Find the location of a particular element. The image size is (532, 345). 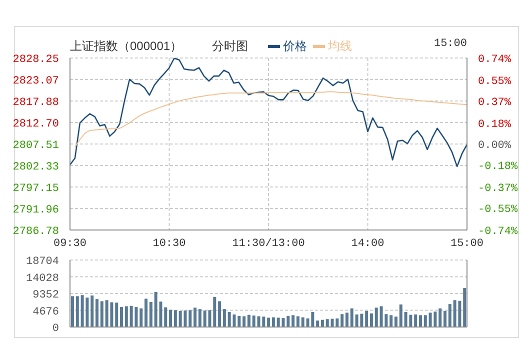

x-tick-label: 10:30 is located at coordinates (169, 244).